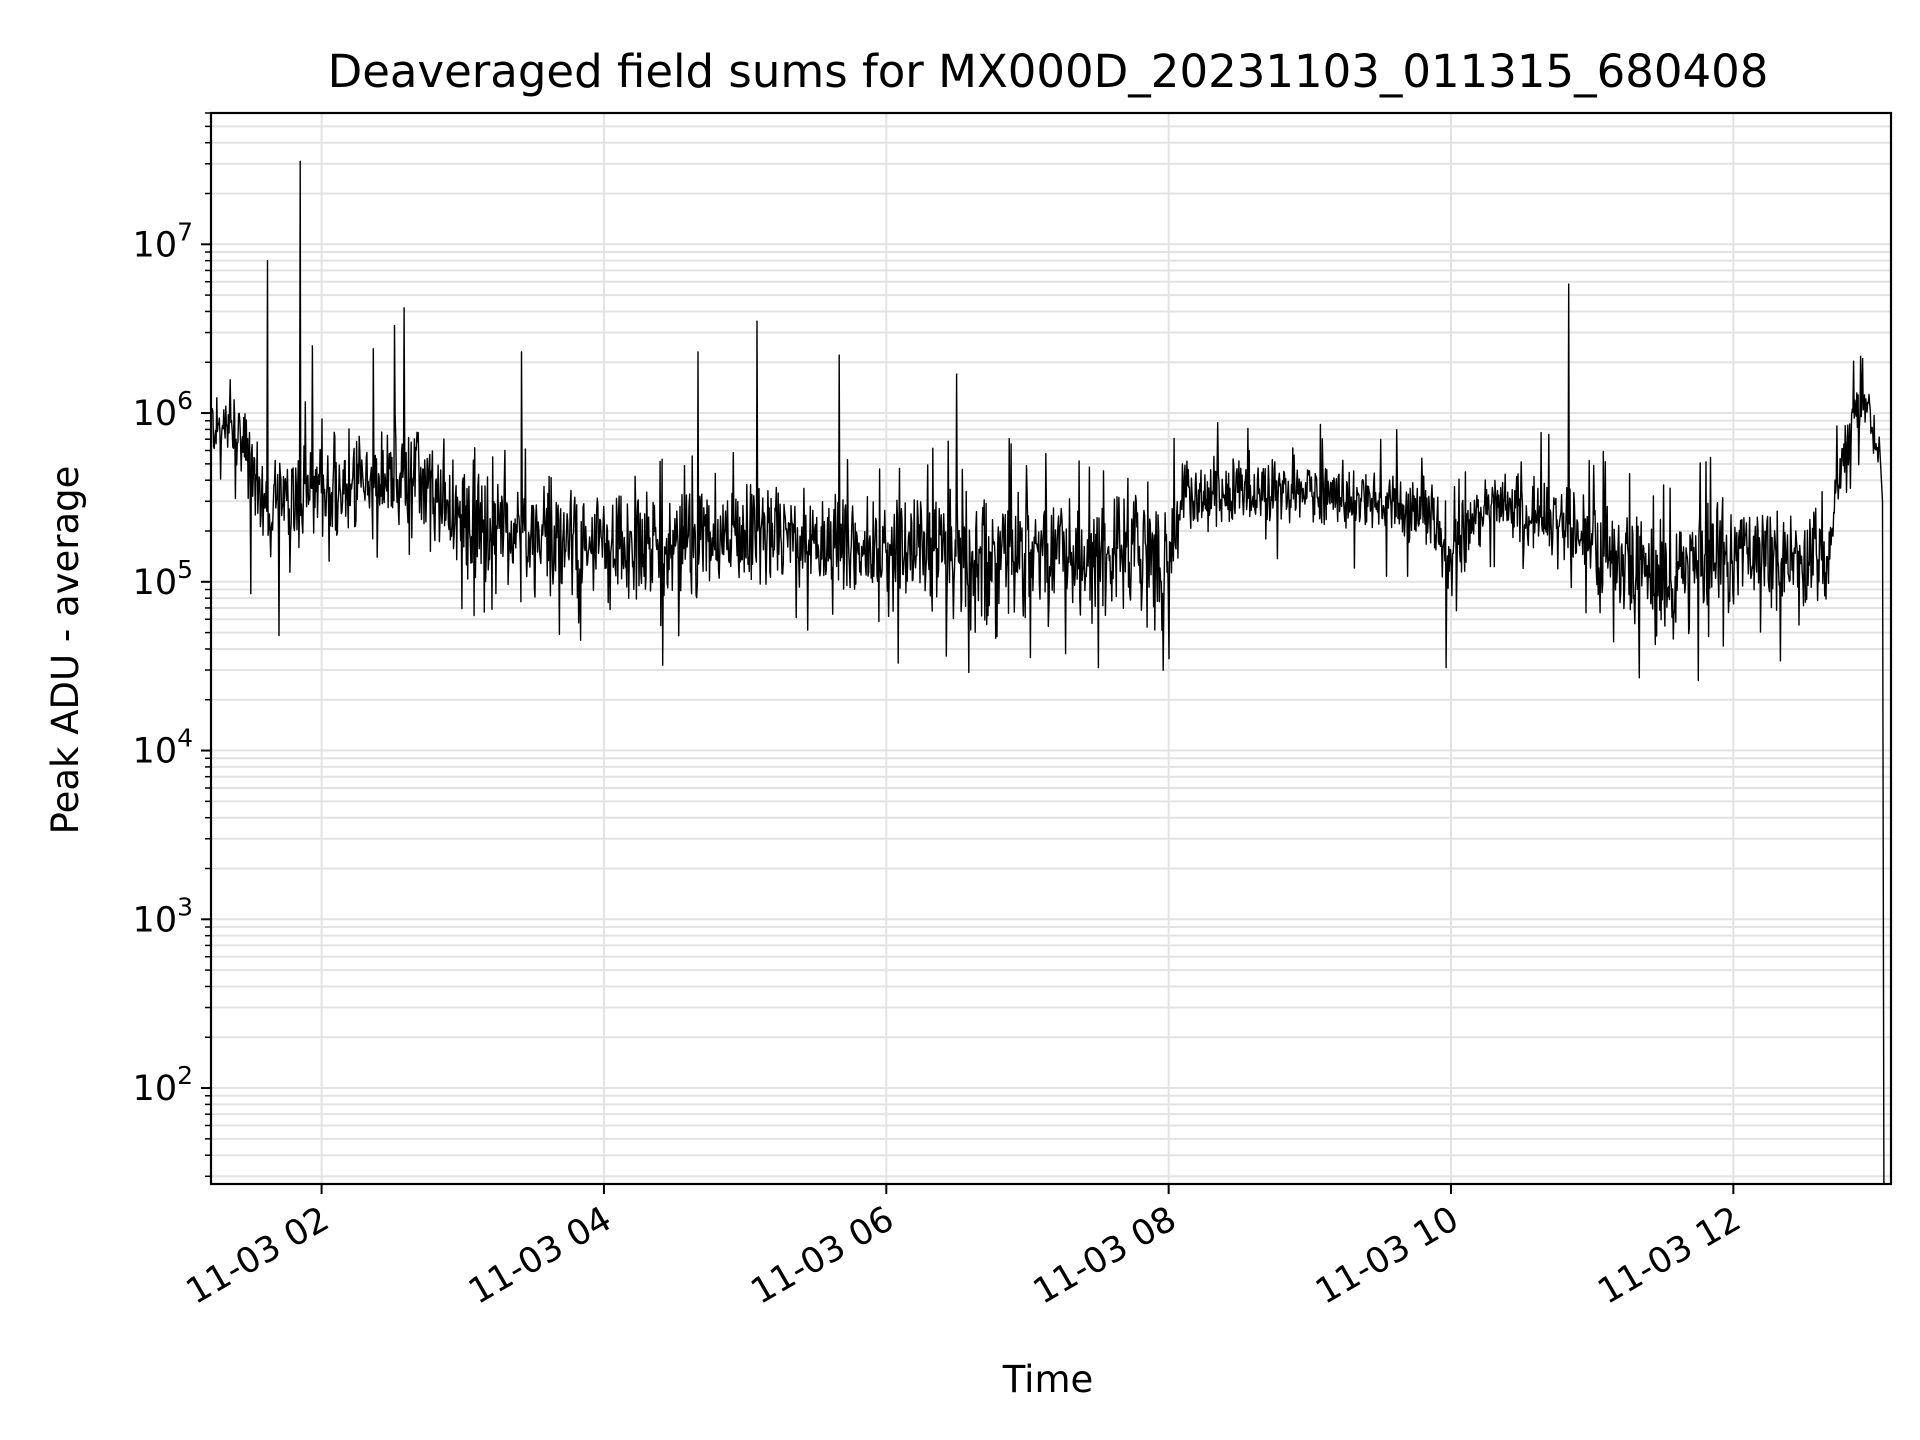  I want to click on x-tick-label: 11-03 06, so click(823, 1255).